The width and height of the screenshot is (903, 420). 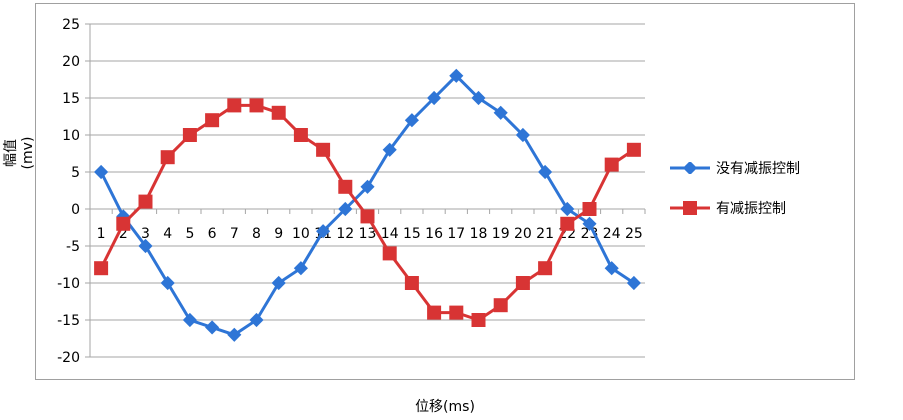 I want to click on x-tick-label: 8, so click(x=256, y=234).